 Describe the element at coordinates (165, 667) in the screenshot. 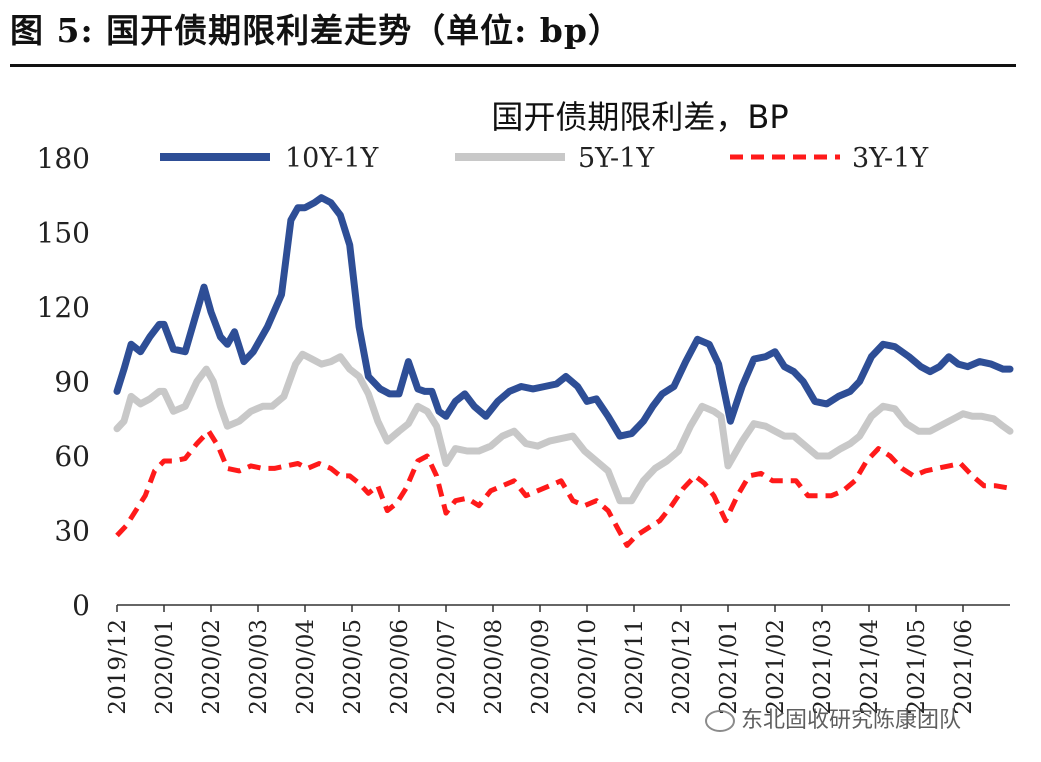

I see `x-tick-label: 2020/01` at that location.